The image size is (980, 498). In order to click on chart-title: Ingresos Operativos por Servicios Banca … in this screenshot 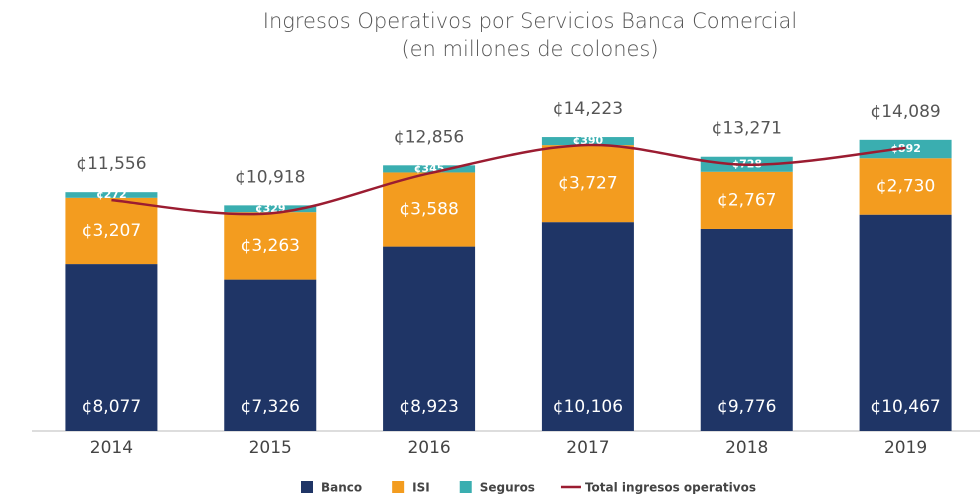, I will do `click(530, 21)`.